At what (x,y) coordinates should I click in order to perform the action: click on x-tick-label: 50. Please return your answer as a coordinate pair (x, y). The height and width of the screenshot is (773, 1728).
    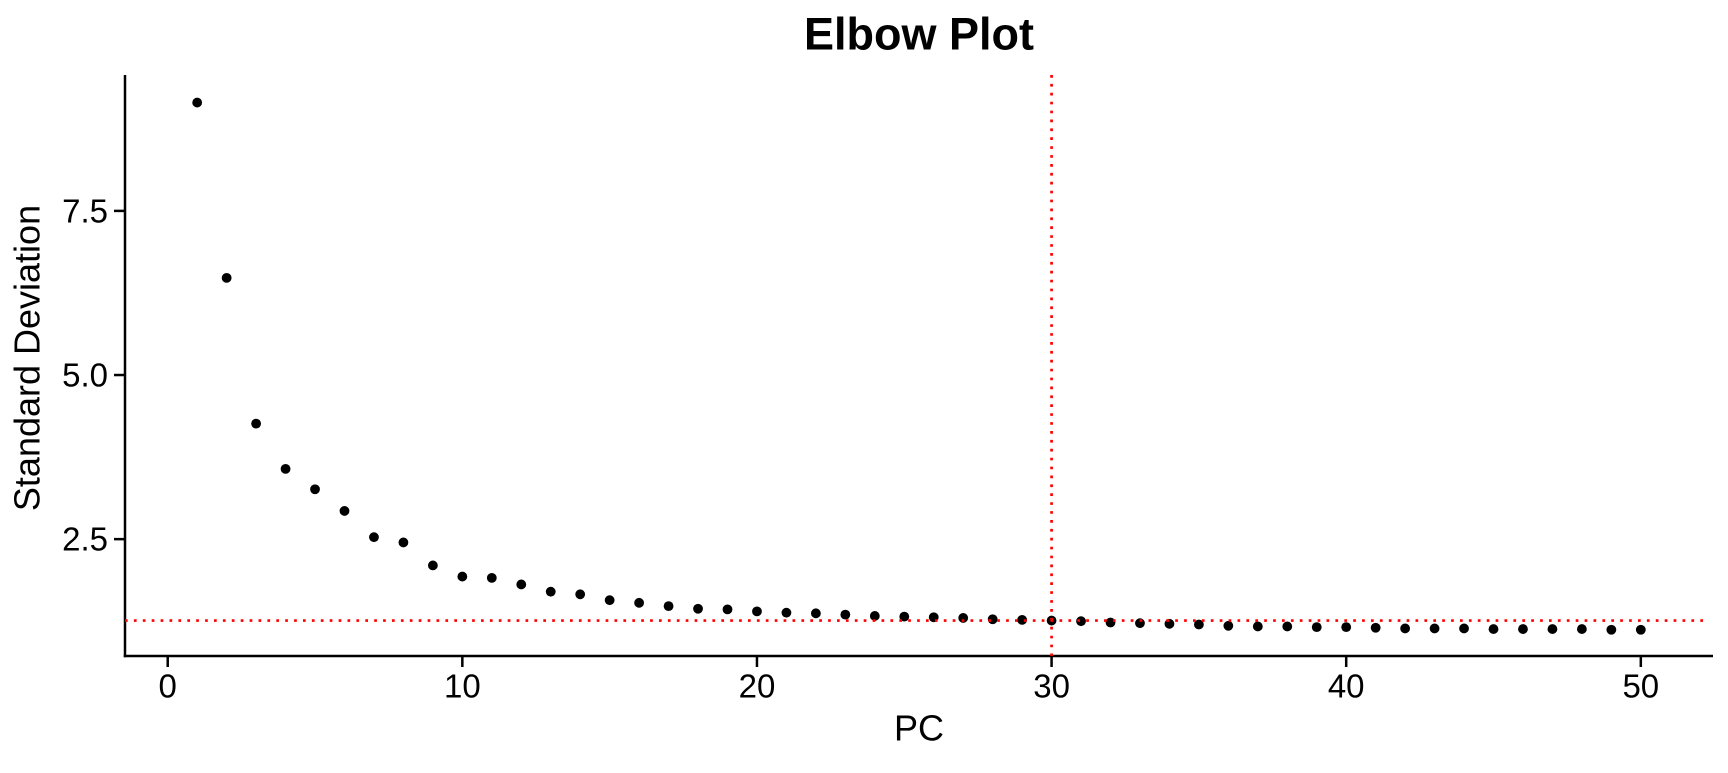
    Looking at the image, I should click on (1640, 686).